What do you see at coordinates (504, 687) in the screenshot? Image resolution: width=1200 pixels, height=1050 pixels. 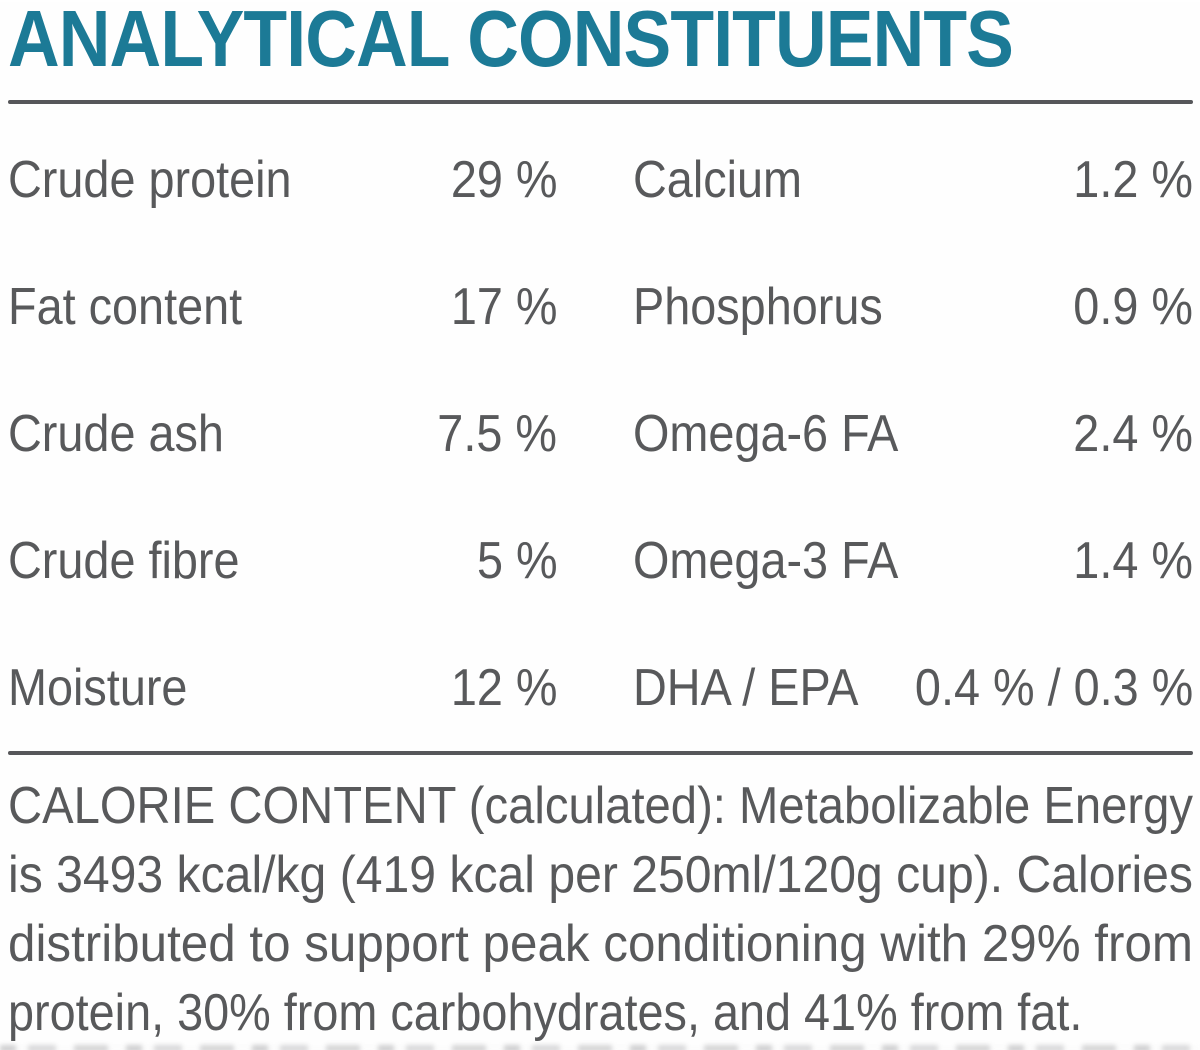 I see `nutrient-value: 12 %` at bounding box center [504, 687].